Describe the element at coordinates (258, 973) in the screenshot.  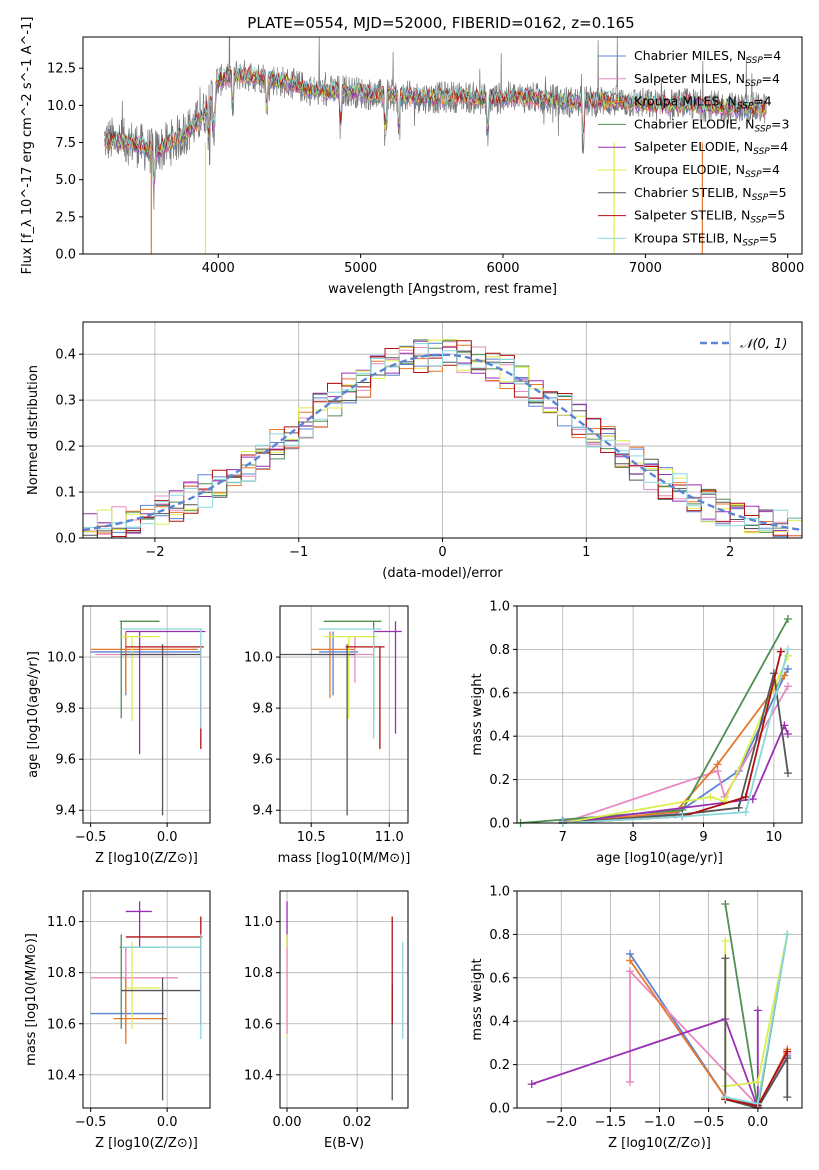
I see `y-tick-label: 10.8` at that location.